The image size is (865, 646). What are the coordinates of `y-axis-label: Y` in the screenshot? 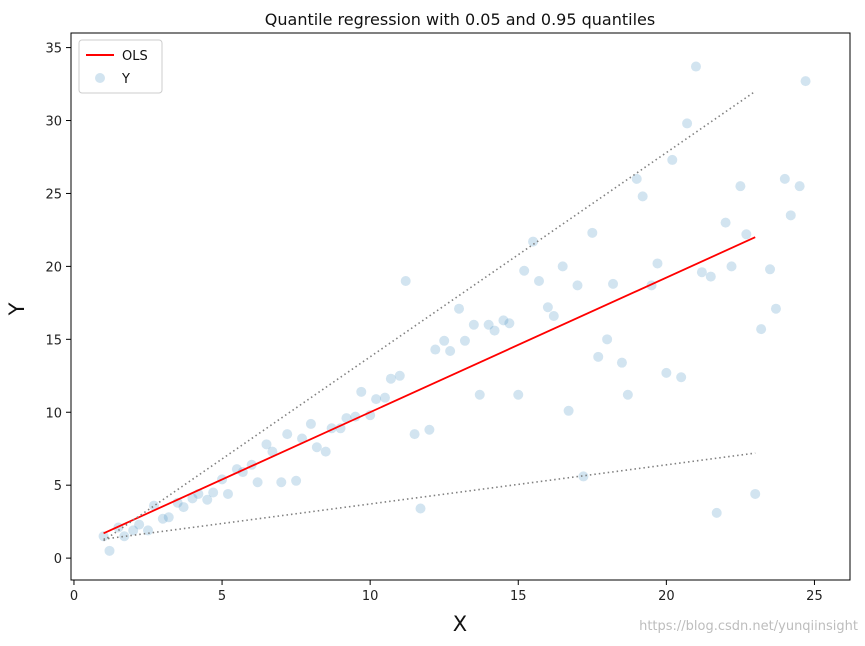 It's located at (17, 309).